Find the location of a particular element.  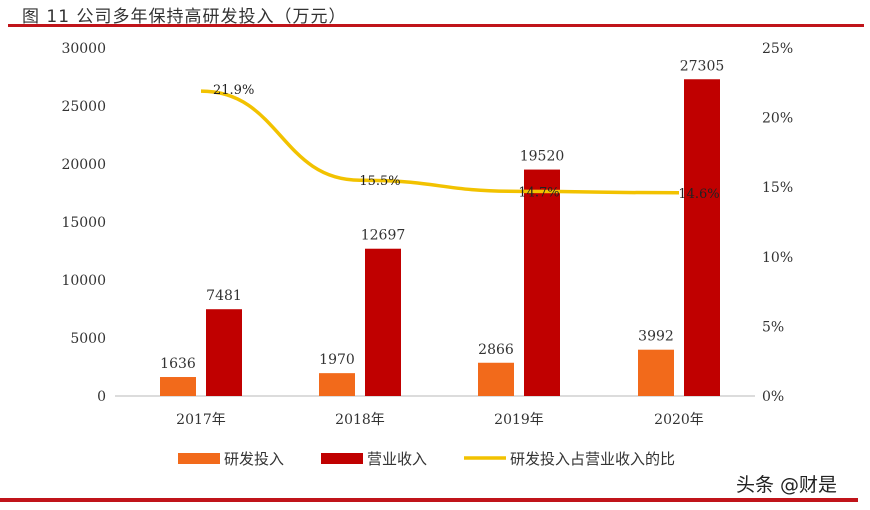

revenue-bar-label: 27305 is located at coordinates (702, 66).